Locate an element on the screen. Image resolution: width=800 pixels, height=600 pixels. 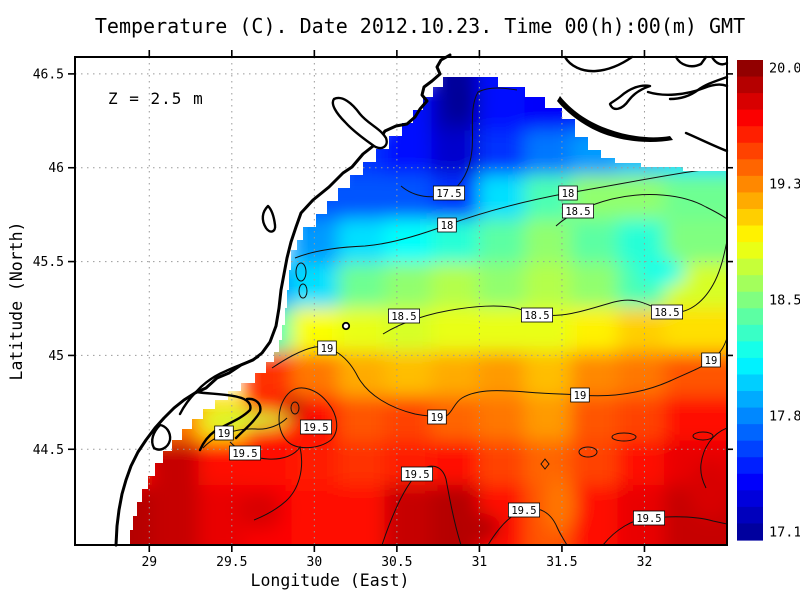
x-tick-label: 30.5 is located at coordinates (396, 562).